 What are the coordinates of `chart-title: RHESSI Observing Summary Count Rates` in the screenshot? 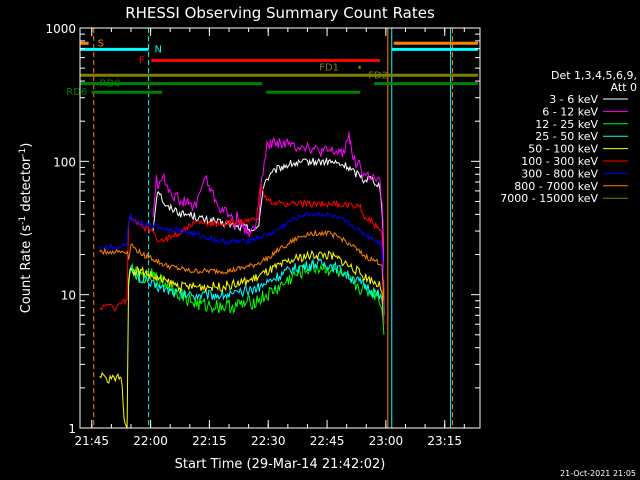 It's located at (280, 13).